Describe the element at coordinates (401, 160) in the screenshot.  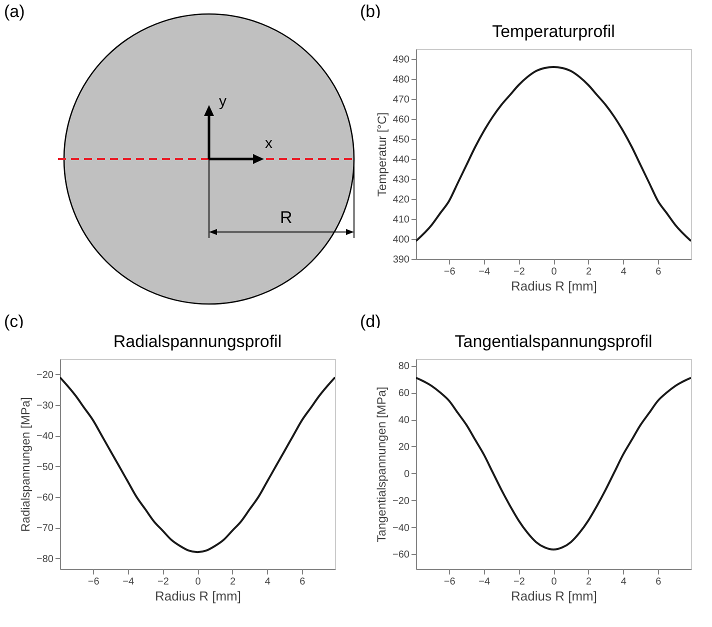
I see `y-tick-label: 440` at that location.